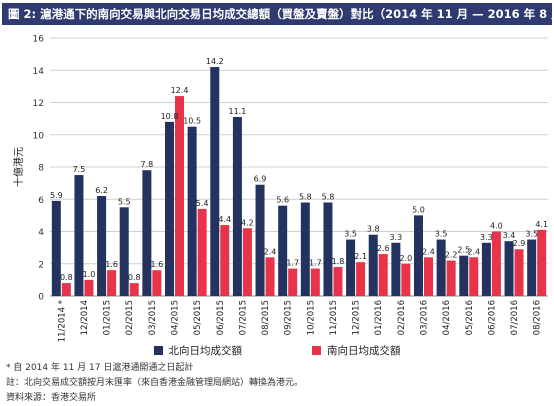 This screenshot has height=406, width=554. What do you see at coordinates (405, 258) in the screenshot?
I see `data-label-south: 2.0` at bounding box center [405, 258].